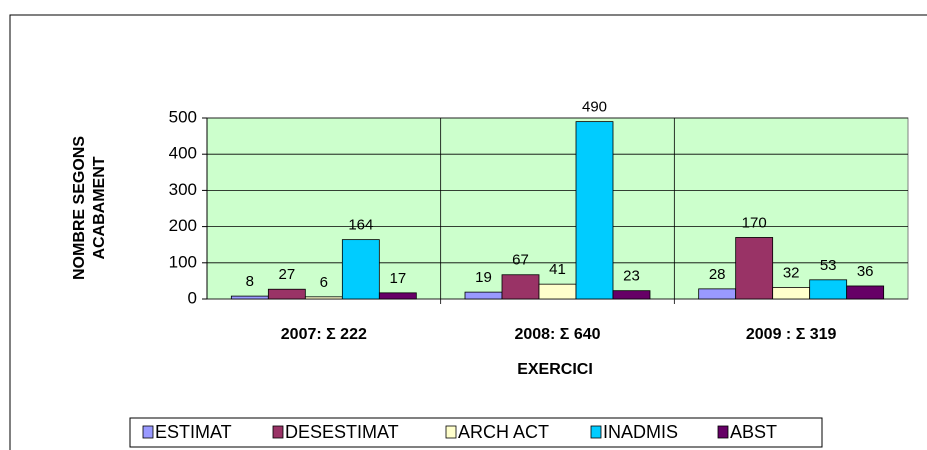  I want to click on y-tick-label: 300, so click(183, 189).